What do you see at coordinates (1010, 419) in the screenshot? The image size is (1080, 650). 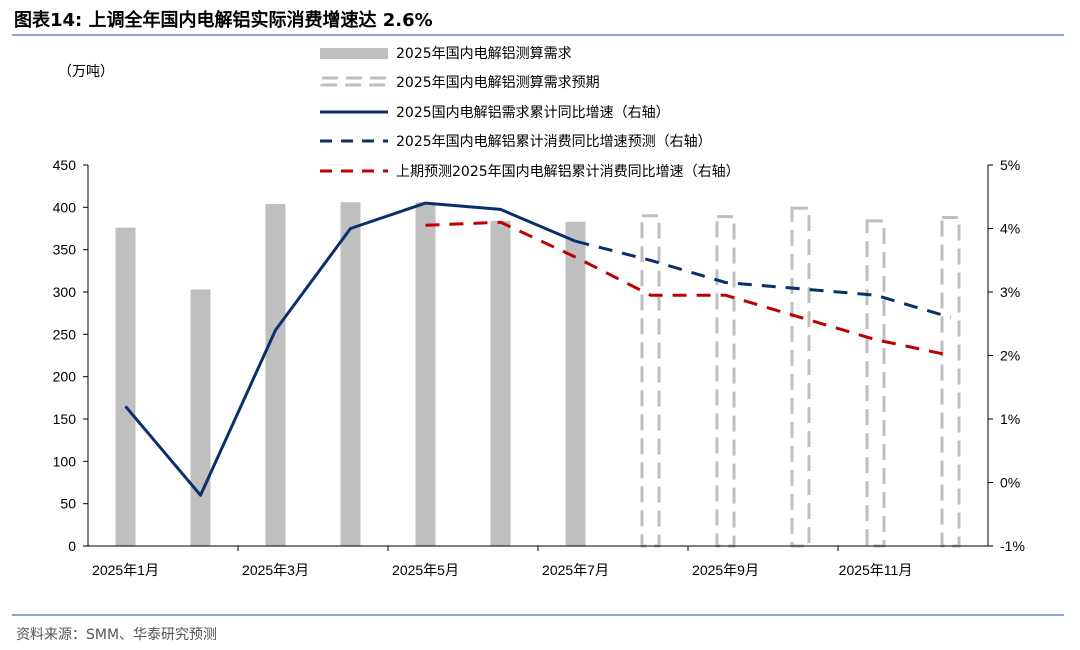 I see `right-tick-label: 1%` at bounding box center [1010, 419].